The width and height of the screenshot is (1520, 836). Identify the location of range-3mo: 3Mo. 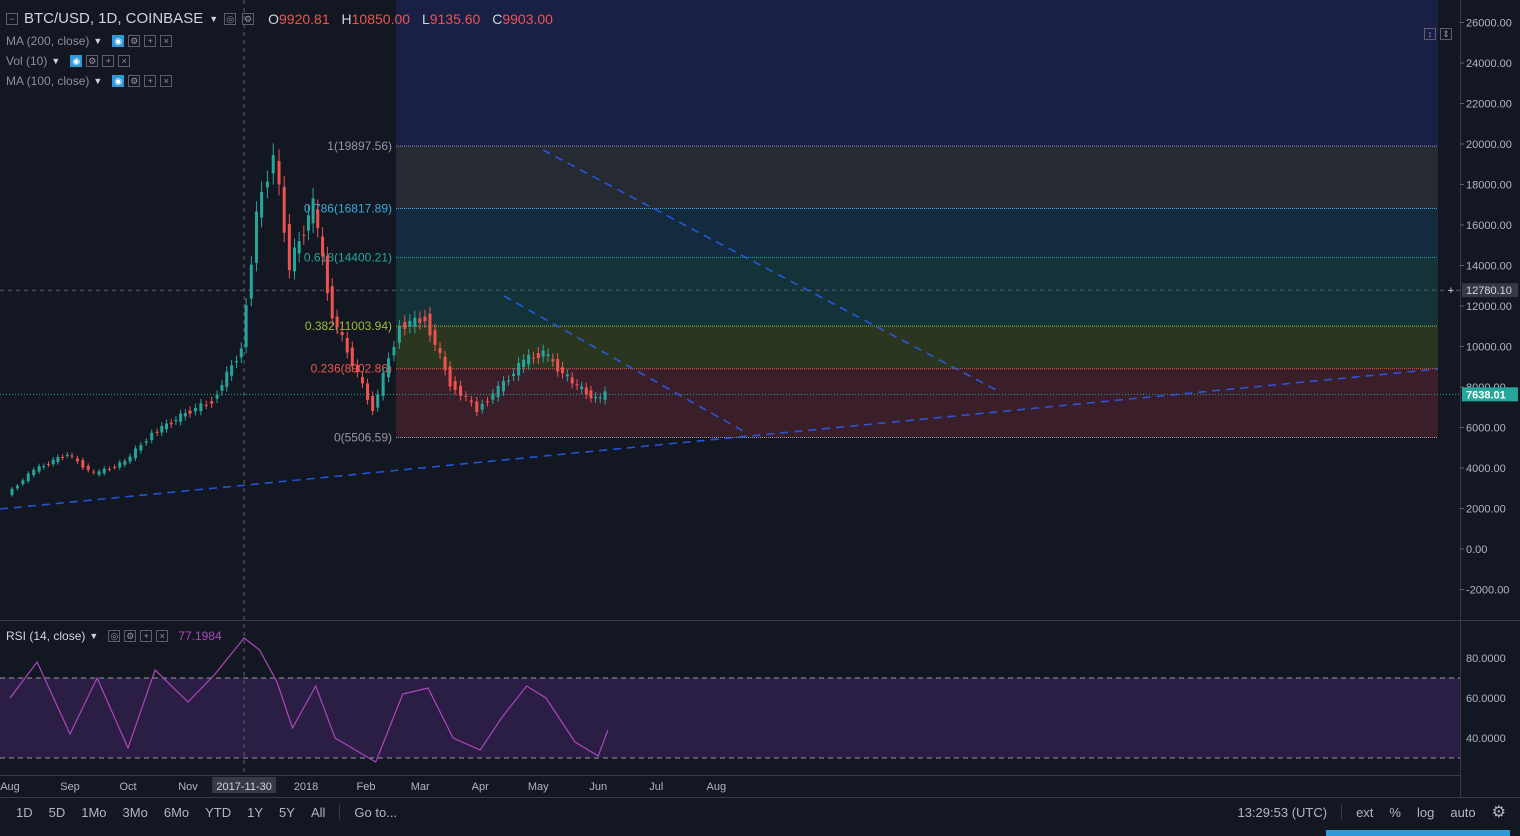
(135, 812).